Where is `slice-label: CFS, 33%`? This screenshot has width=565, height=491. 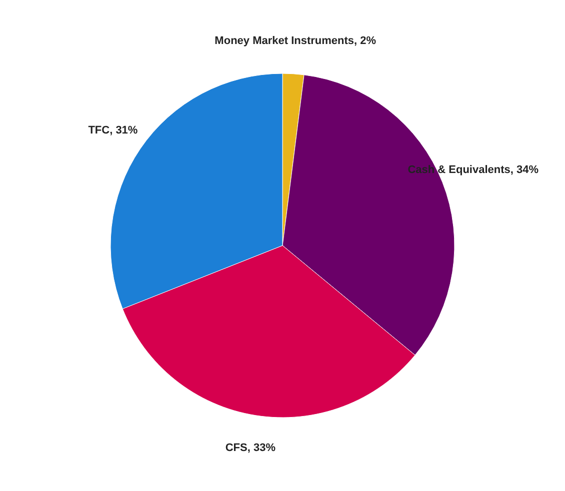
slice-label: CFS, 33% is located at coordinates (250, 448).